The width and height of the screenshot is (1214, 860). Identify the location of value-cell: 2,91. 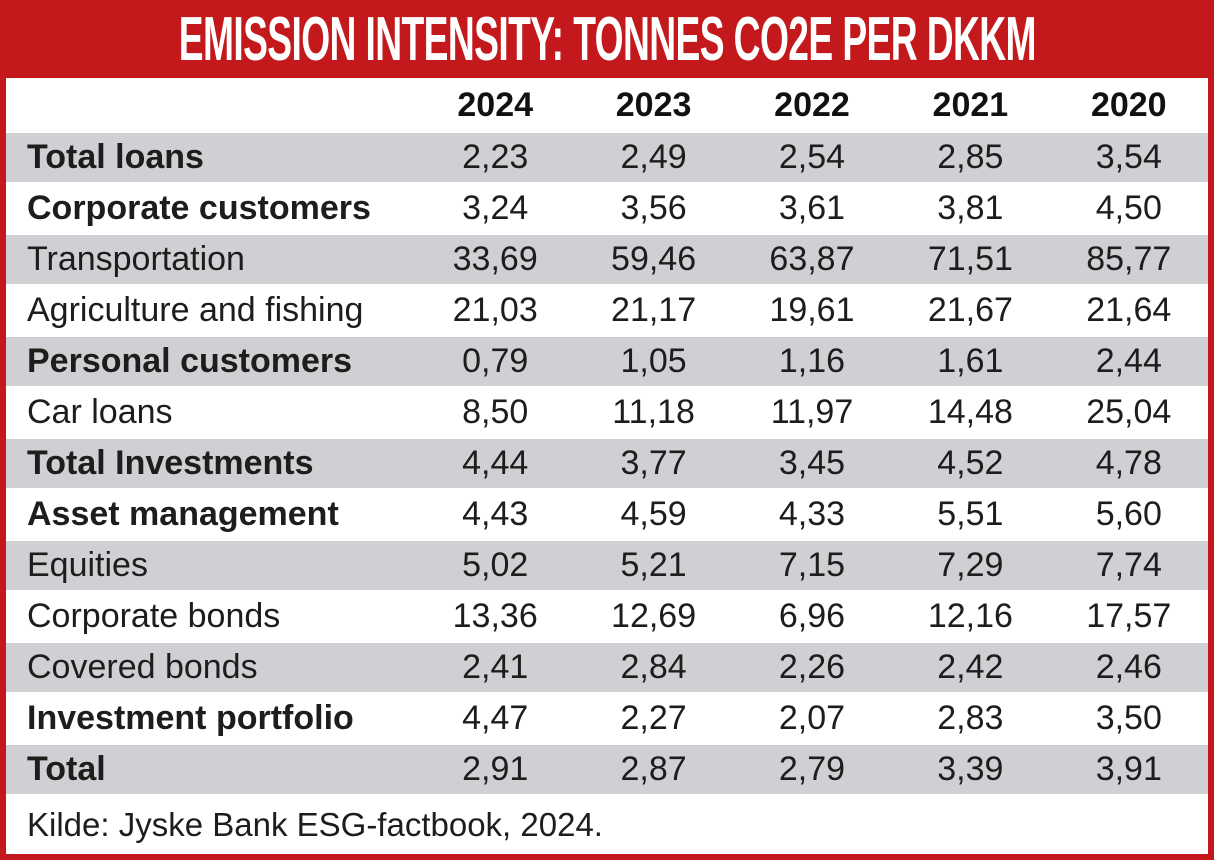
(495, 769).